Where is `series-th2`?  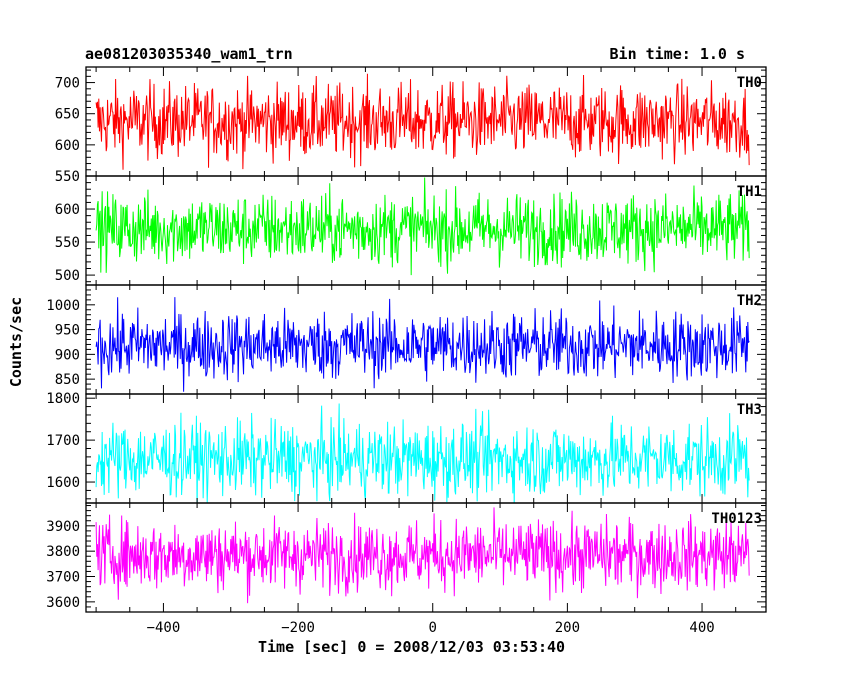
series-th2 is located at coordinates (422, 344).